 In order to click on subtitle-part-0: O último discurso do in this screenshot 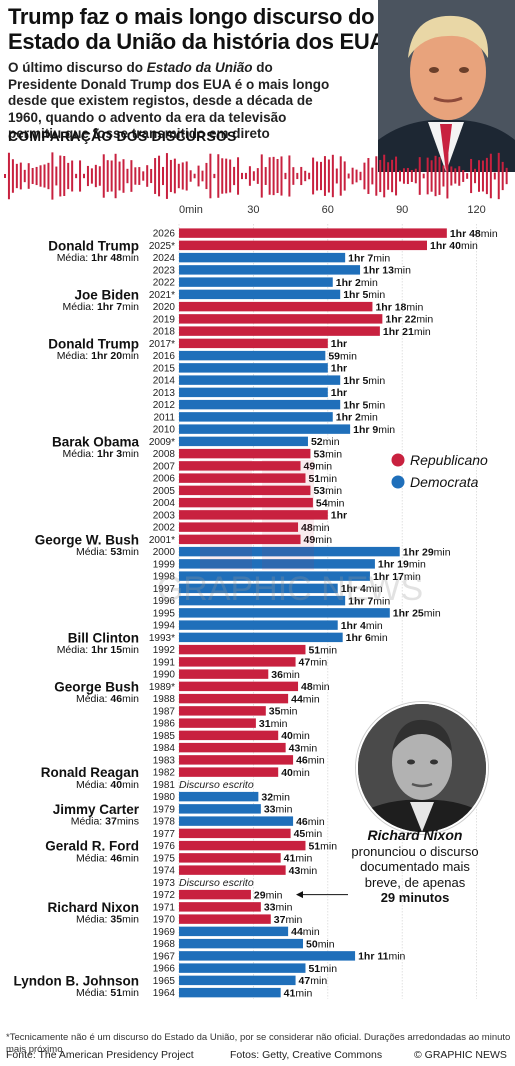, I will do `click(77, 67)`.